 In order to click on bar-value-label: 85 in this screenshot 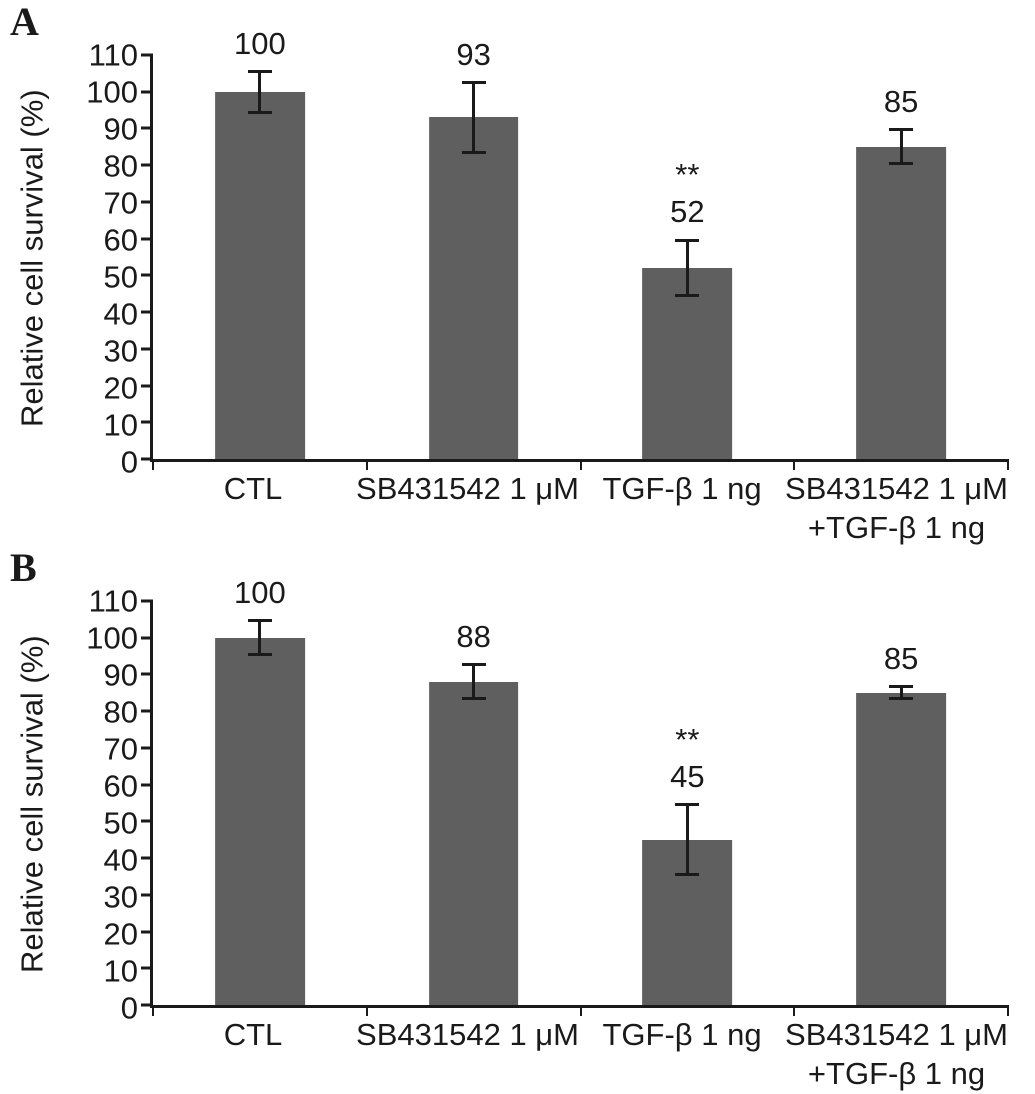, I will do `click(901, 659)`.